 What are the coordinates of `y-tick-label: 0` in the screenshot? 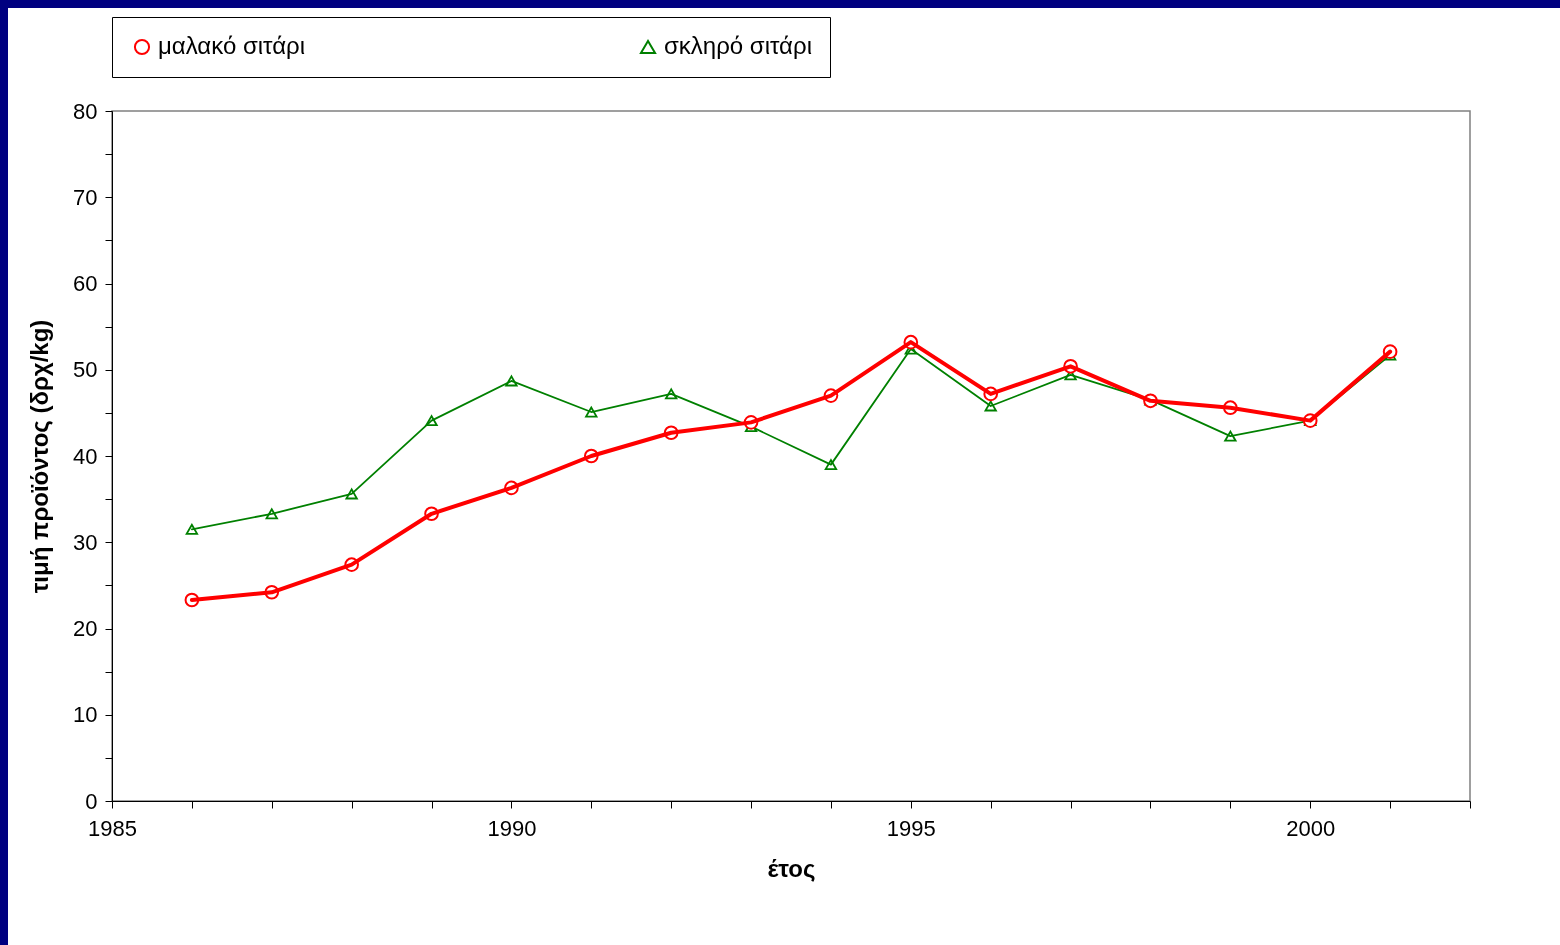 It's located at (91, 801).